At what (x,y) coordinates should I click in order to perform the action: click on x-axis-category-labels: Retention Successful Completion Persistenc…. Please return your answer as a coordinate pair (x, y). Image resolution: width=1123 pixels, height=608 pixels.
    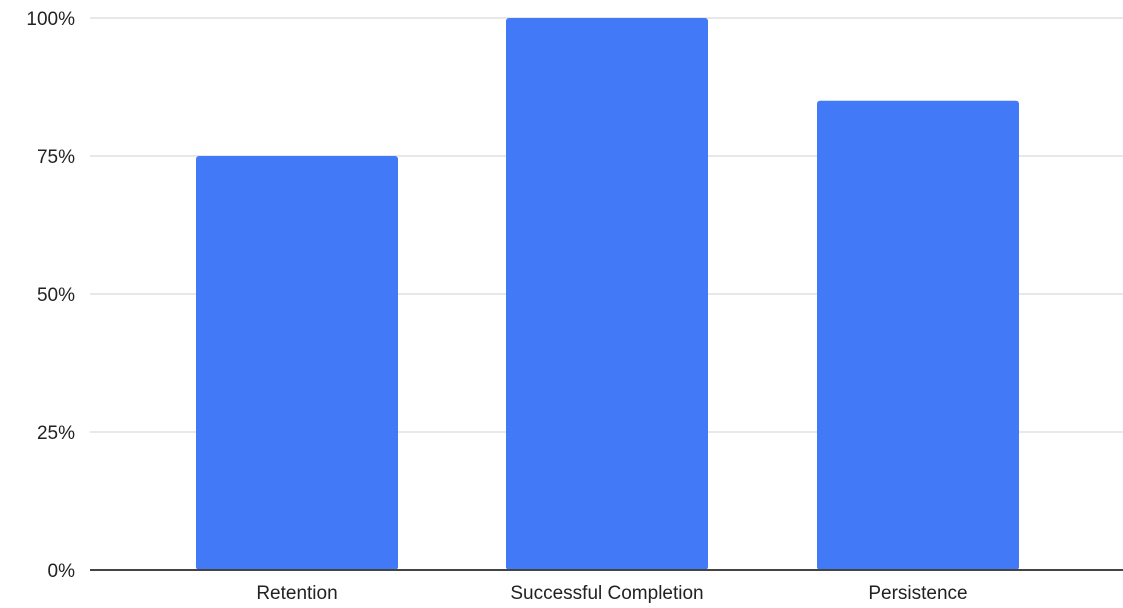
    Looking at the image, I should click on (611, 593).